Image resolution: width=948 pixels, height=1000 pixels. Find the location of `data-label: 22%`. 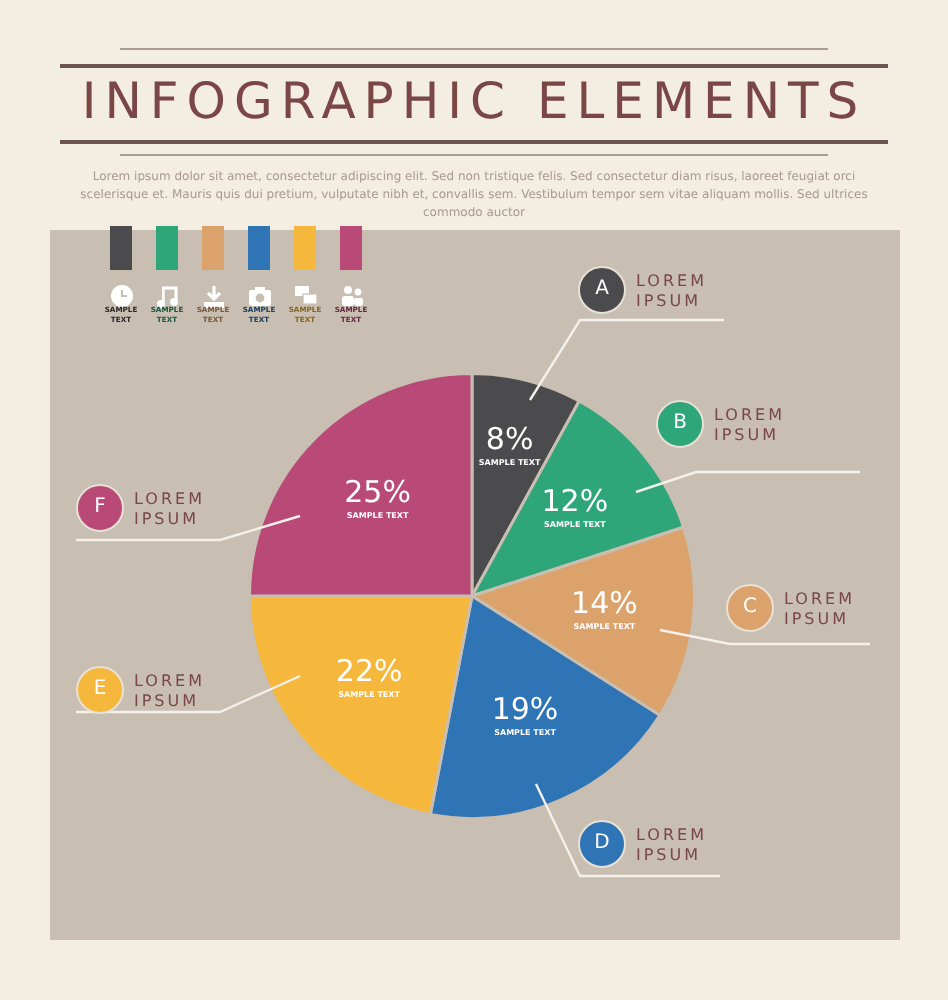

data-label: 22% is located at coordinates (369, 671).